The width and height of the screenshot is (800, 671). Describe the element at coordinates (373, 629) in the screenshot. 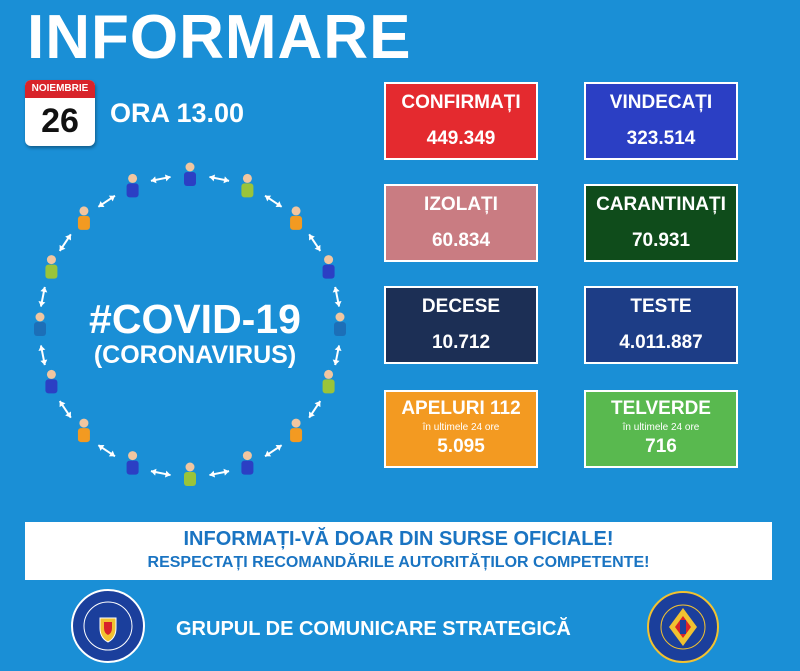

I see `footer-text: GRUPUL DE COMUNICARE STRATEGICĂ` at that location.